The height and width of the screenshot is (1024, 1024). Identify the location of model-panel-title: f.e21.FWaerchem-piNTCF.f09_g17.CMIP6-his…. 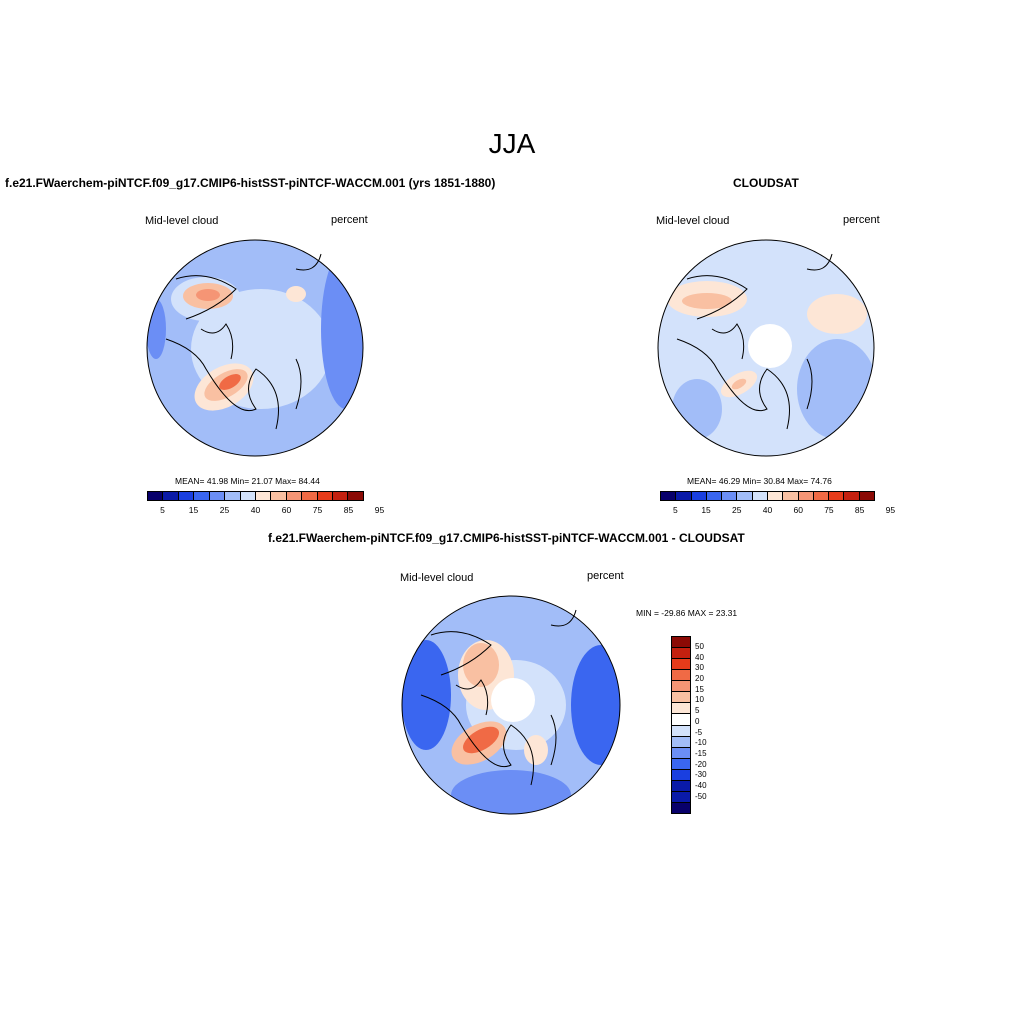
(250, 183).